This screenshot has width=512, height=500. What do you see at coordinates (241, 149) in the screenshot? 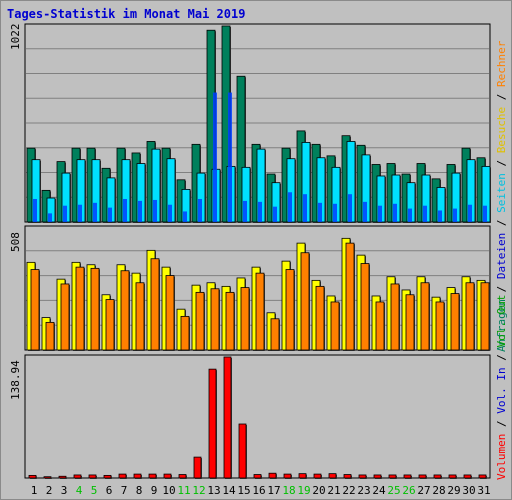
I see `bar-hits` at bounding box center [241, 149].